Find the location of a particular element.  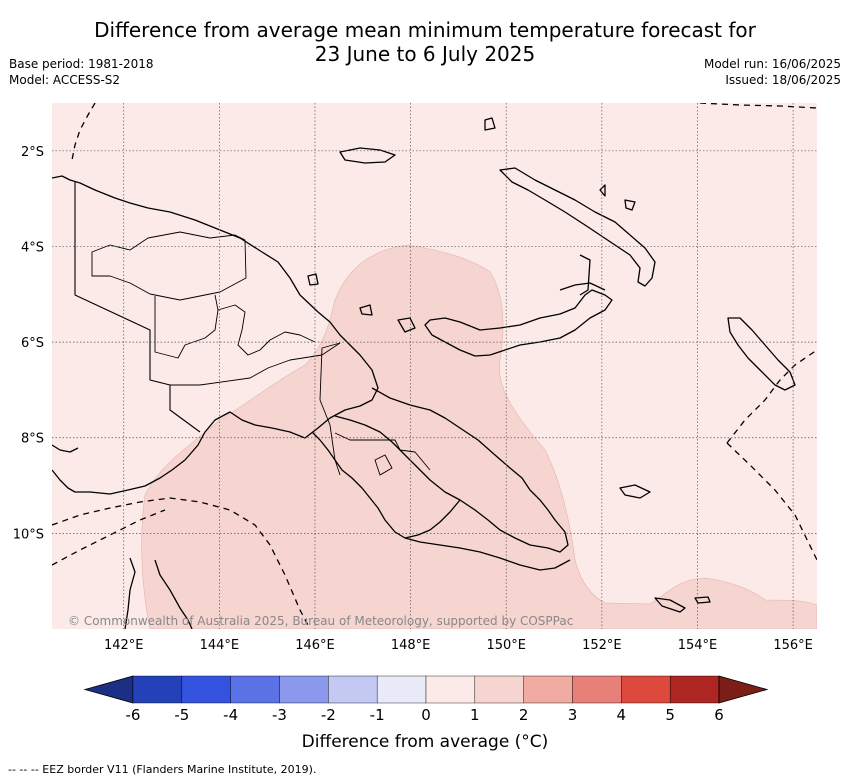

colorbar is located at coordinates (426, 689).